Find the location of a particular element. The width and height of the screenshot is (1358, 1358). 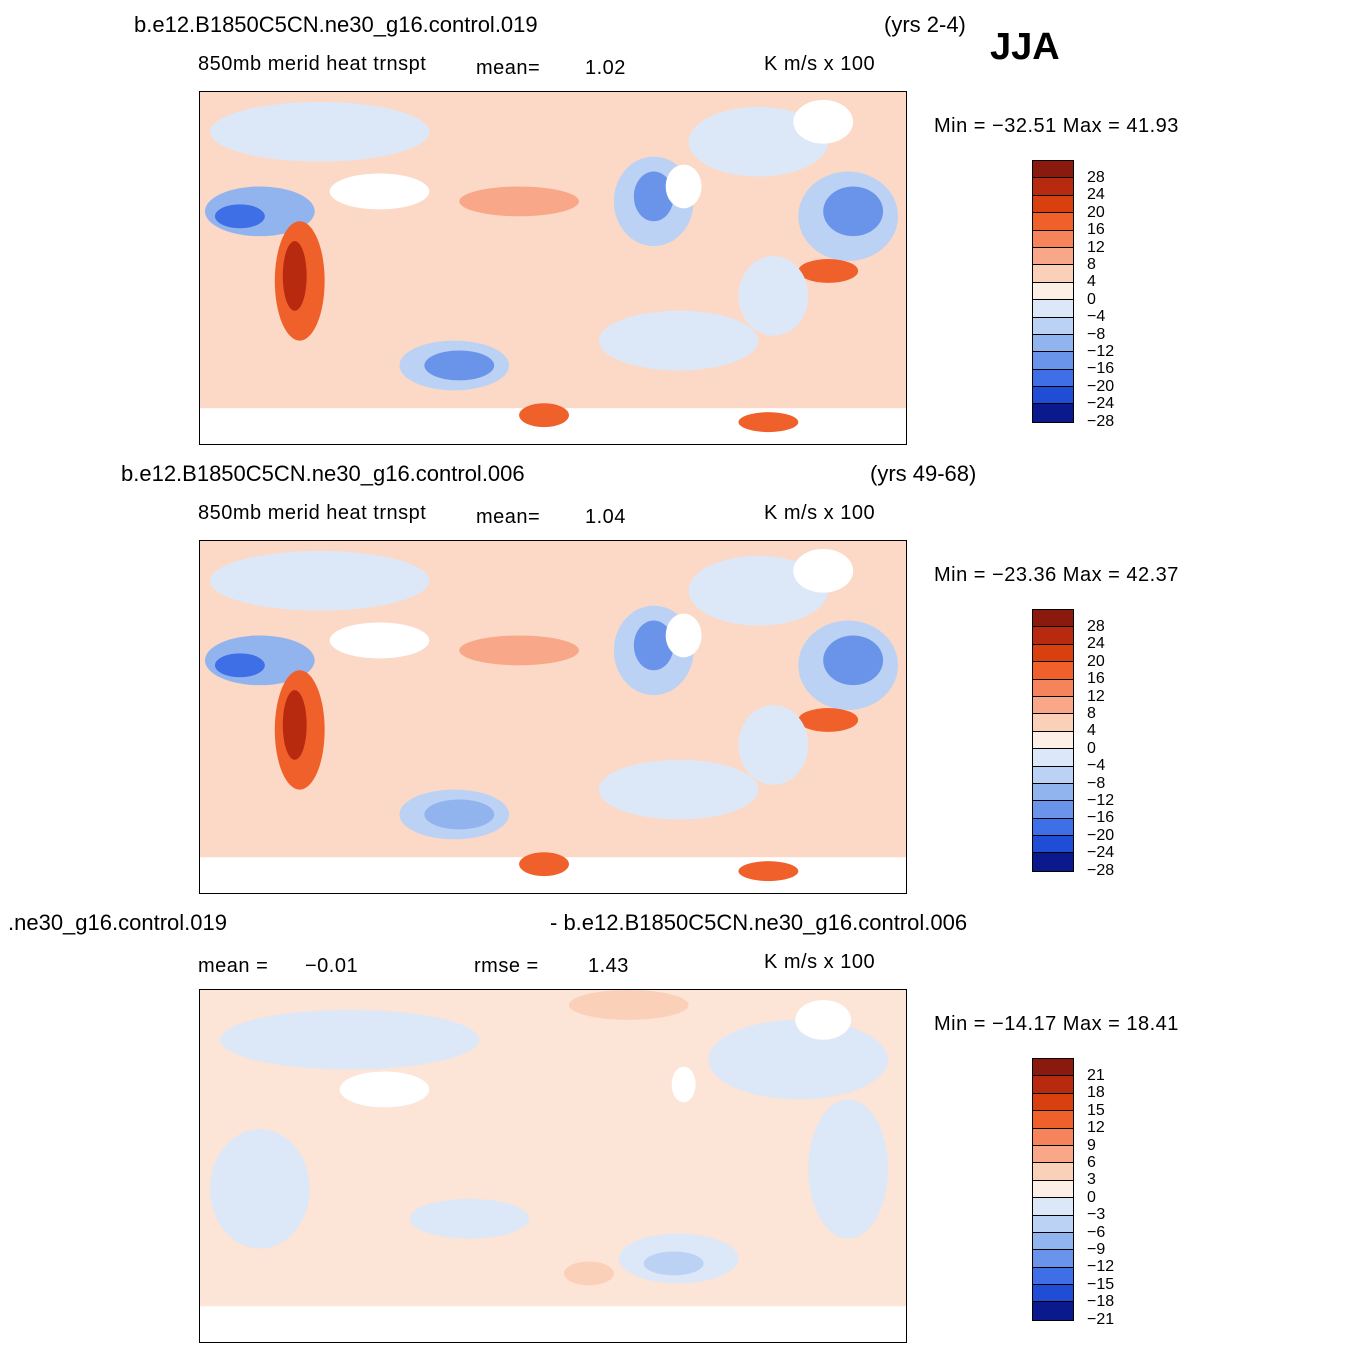

cbar-label: −3 is located at coordinates (1096, 1214).